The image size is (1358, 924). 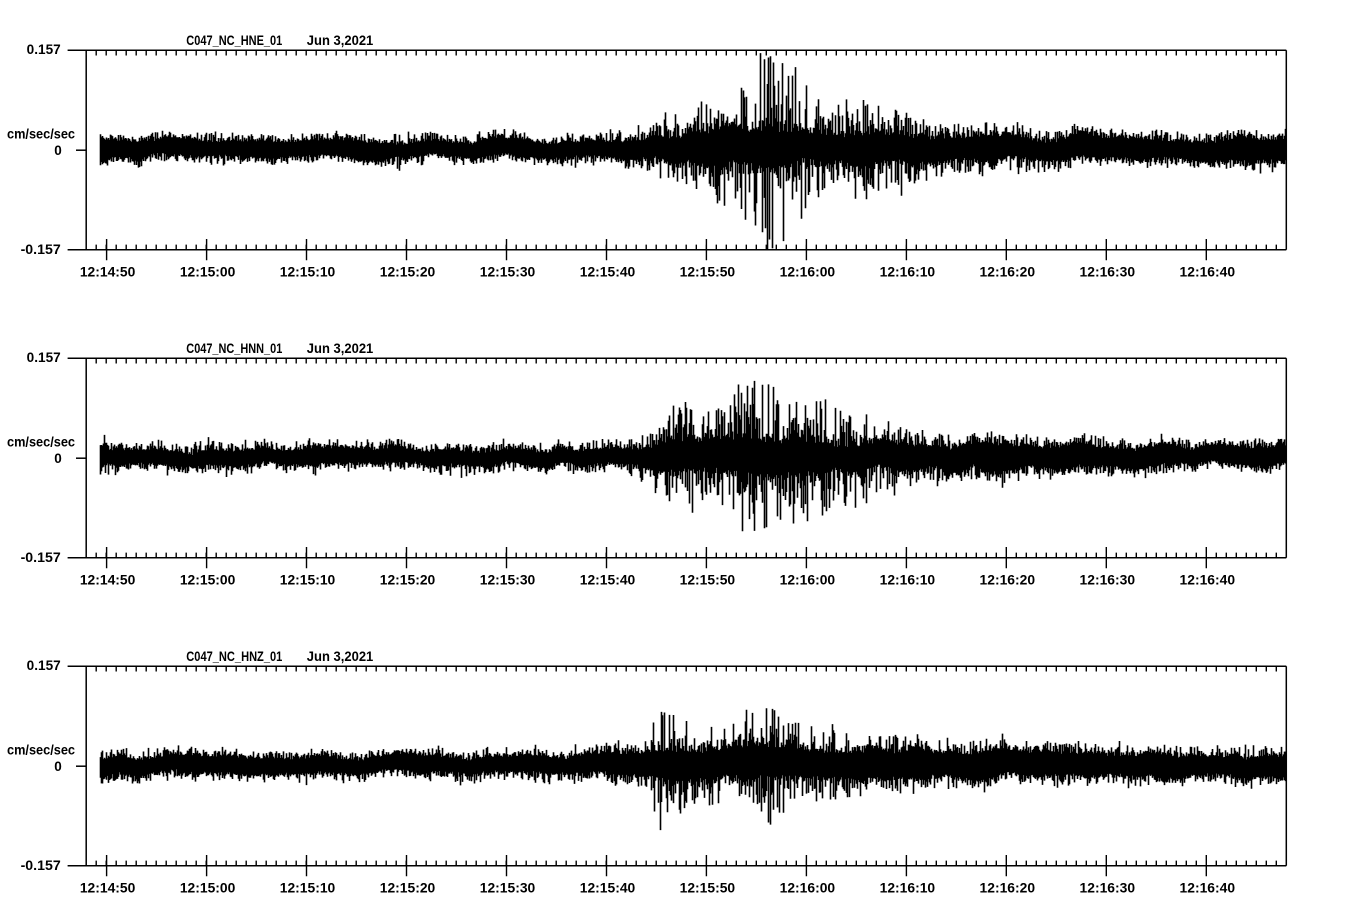 I want to click on svg-text: C047_NC_HNE_01, so click(x=234, y=40).